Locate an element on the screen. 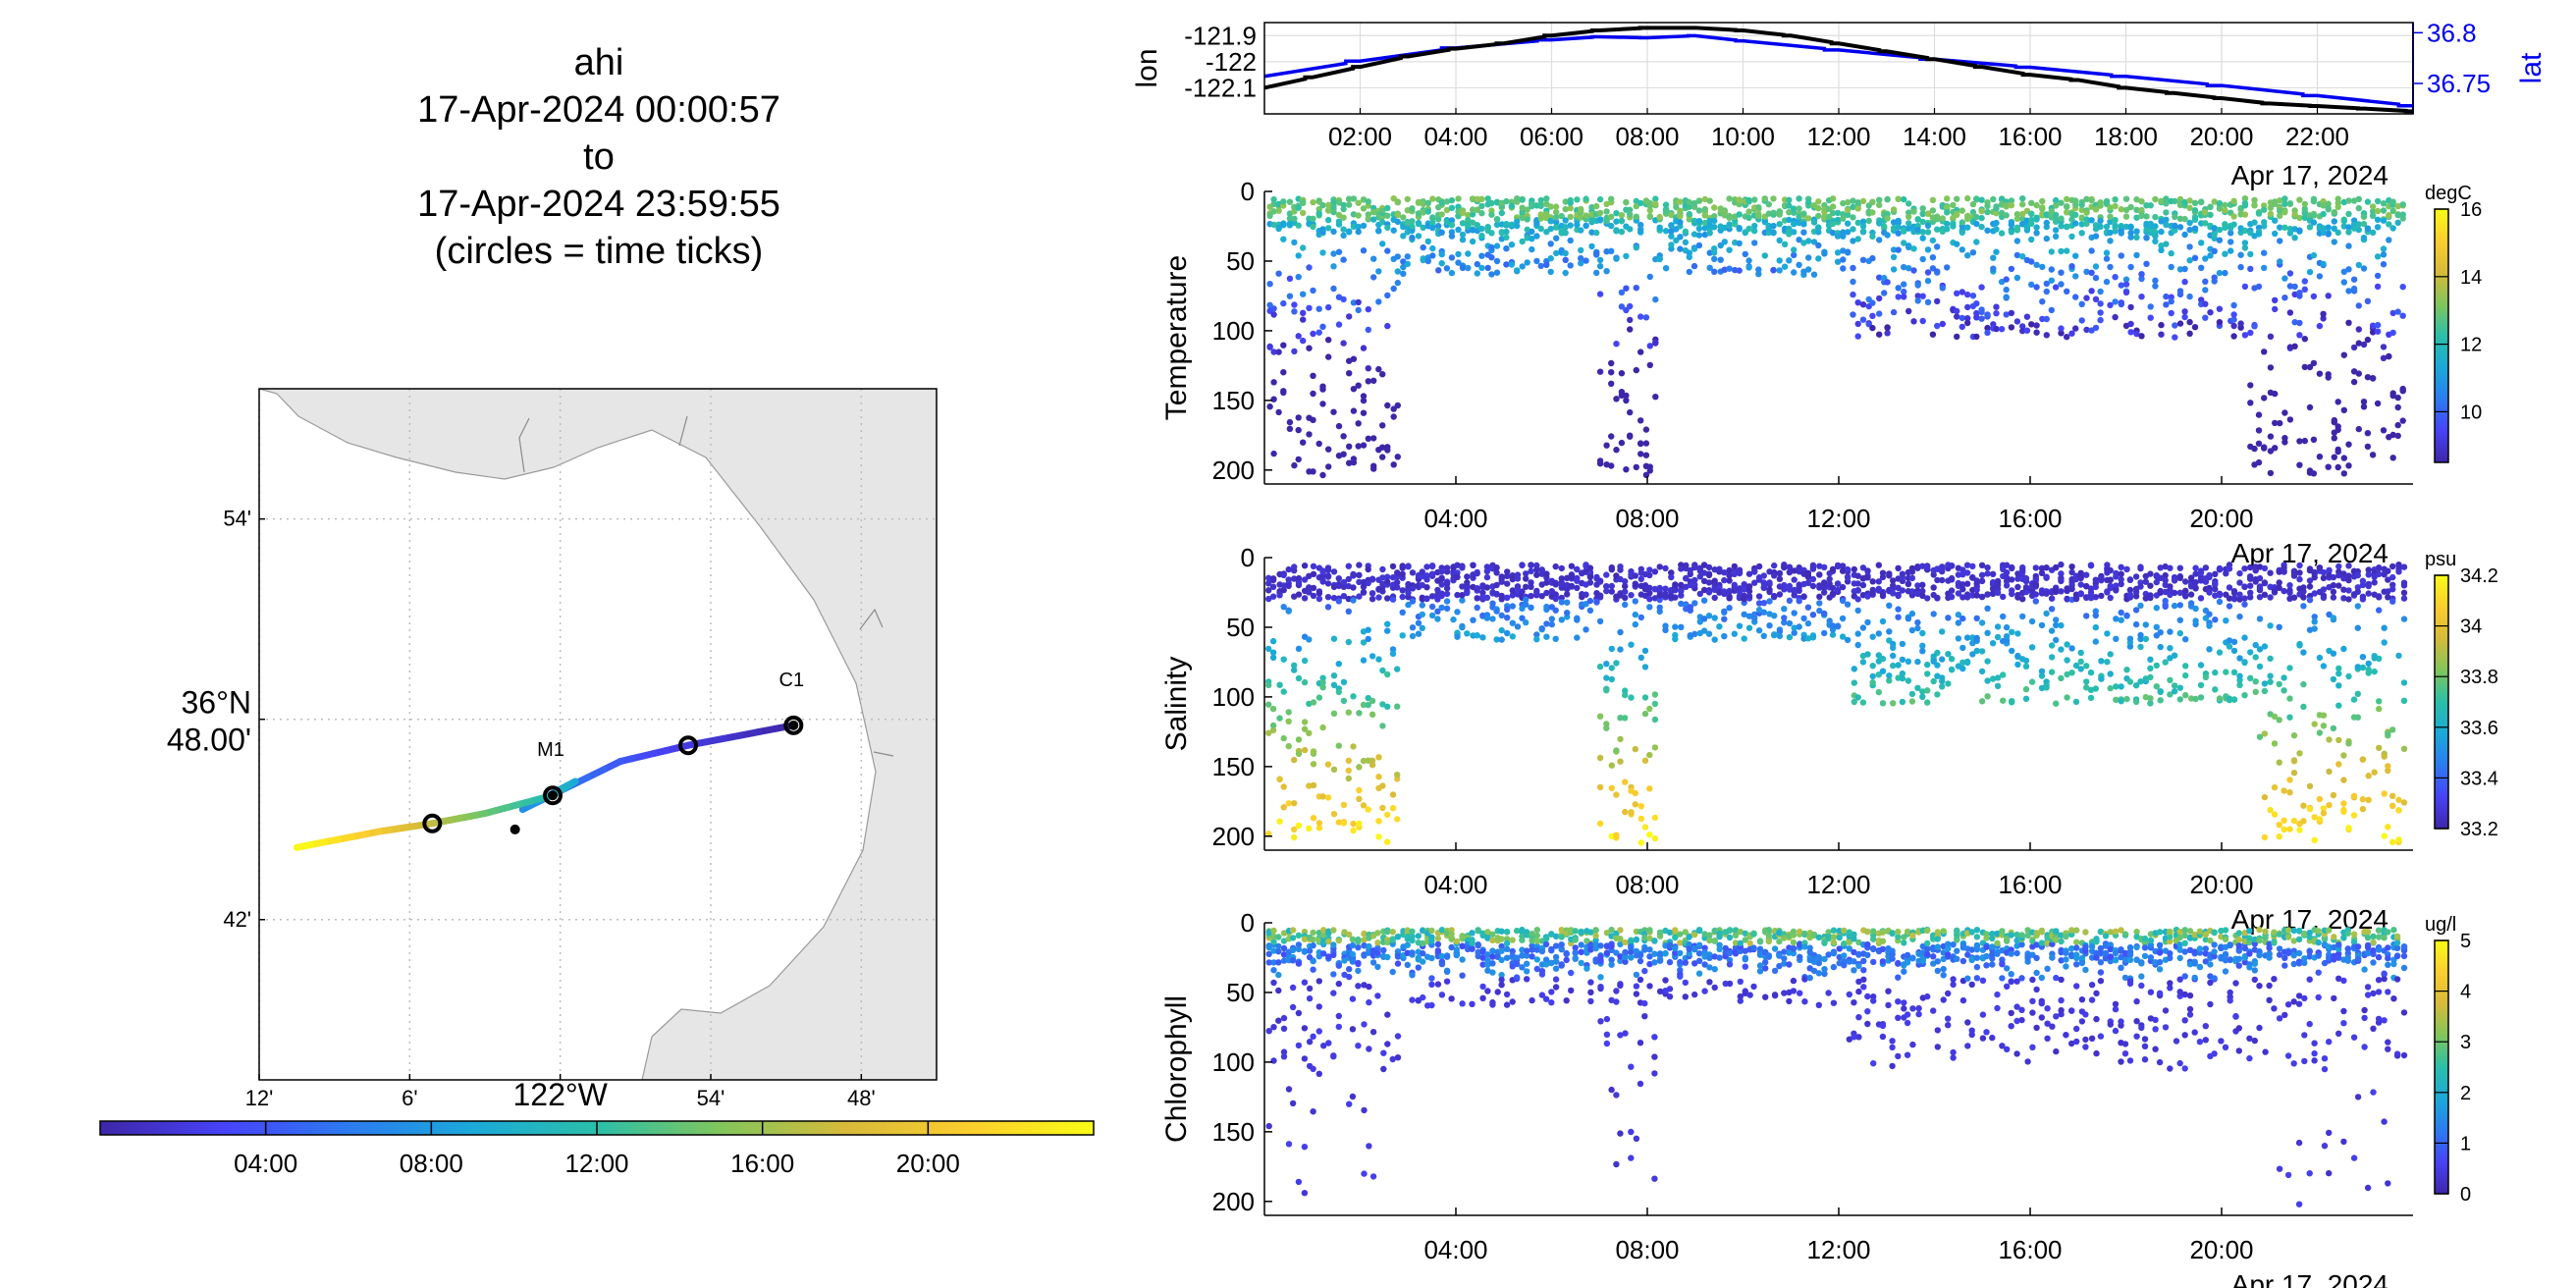 Image resolution: width=2576 pixels, height=1288 pixels. map-lat-tick-line: 36°N is located at coordinates (217, 703).